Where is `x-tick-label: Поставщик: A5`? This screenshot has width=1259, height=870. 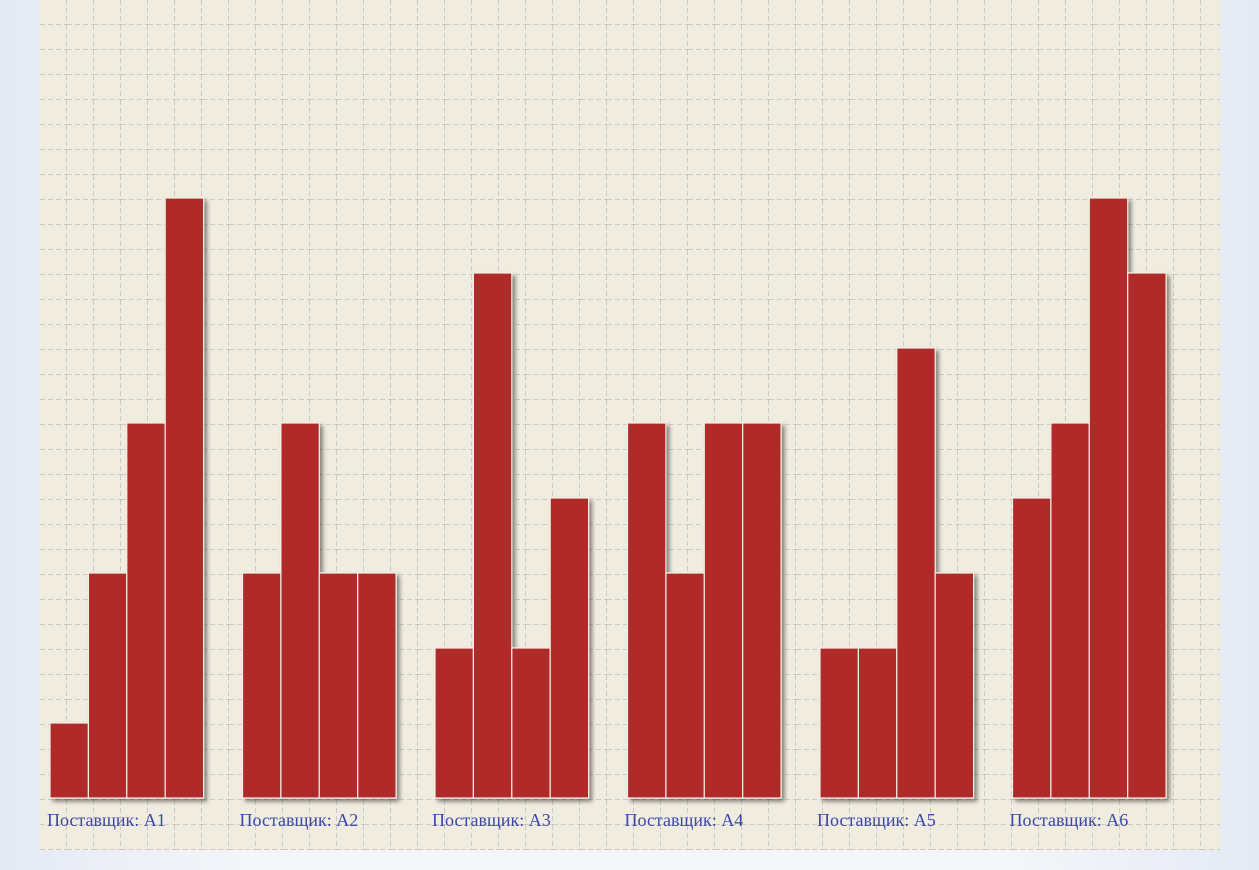
x-tick-label: Поставщик: A5 is located at coordinates (876, 820).